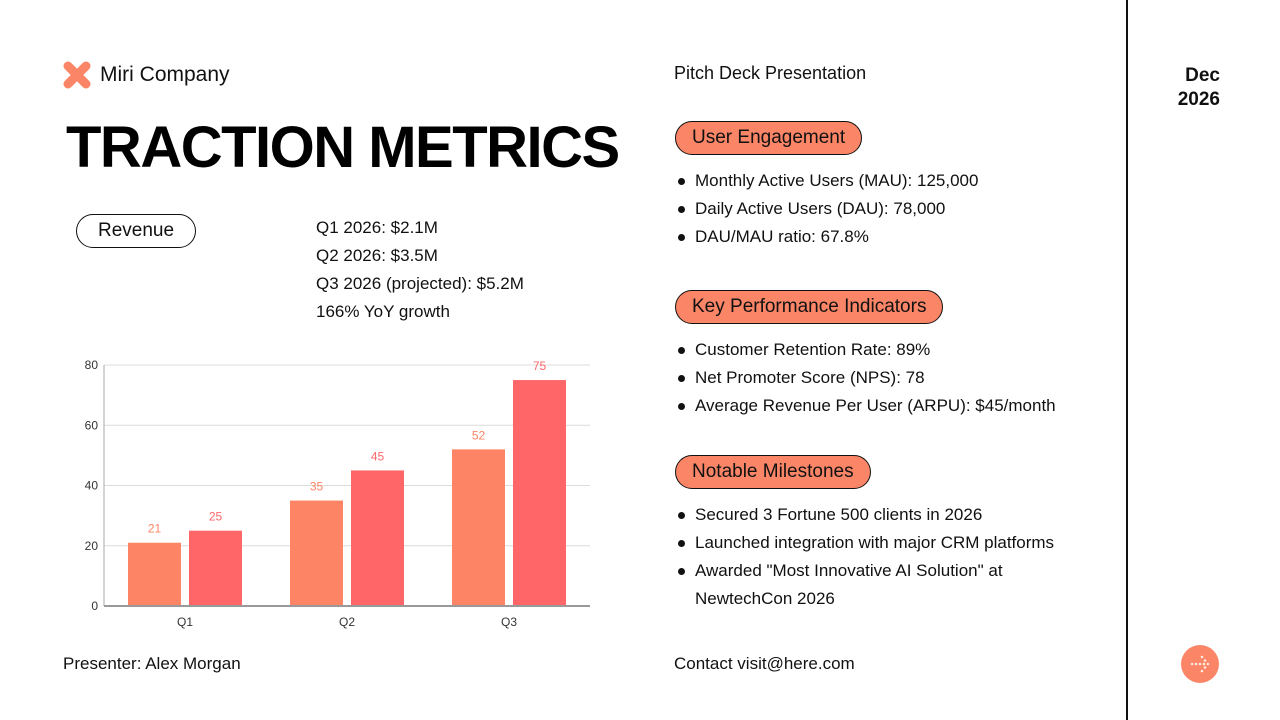 The image size is (1280, 720). Describe the element at coordinates (92, 425) in the screenshot. I see `y-tick-label: 60` at that location.